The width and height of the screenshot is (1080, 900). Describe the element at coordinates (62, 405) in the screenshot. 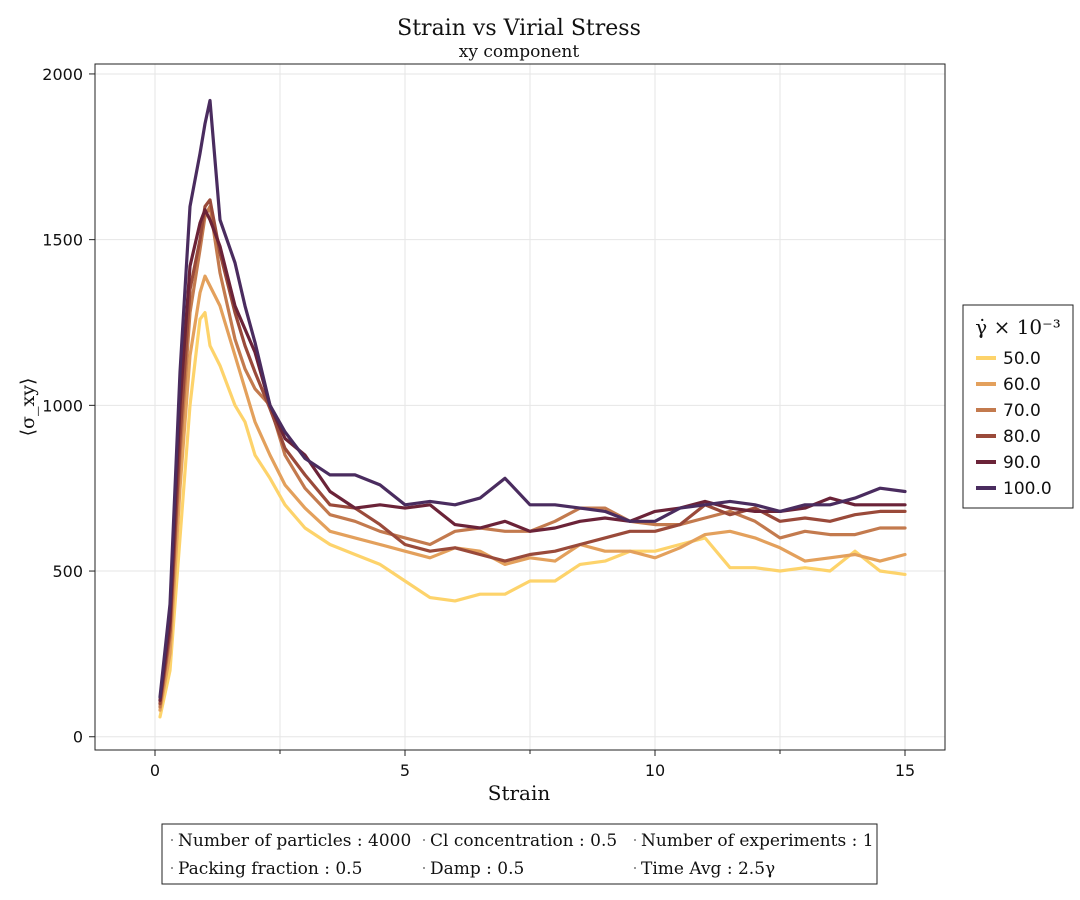

I see `y-tick-label: 1000` at that location.